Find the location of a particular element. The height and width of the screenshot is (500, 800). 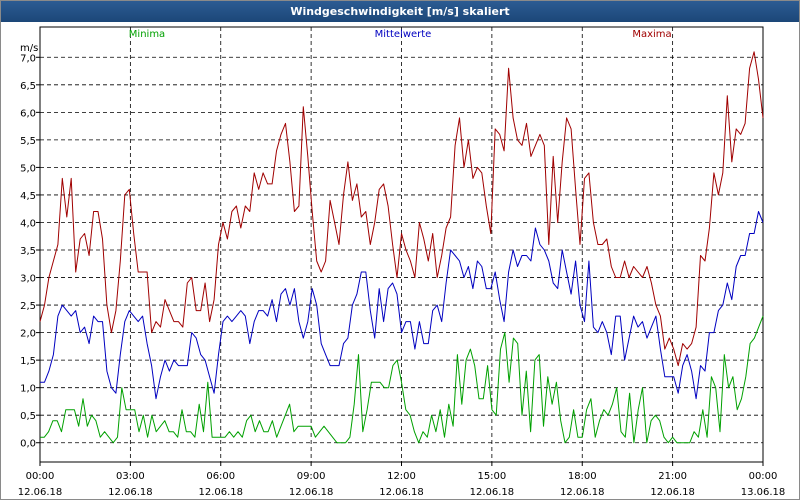

x-tick-time-label: 03:00 is located at coordinates (130, 476).